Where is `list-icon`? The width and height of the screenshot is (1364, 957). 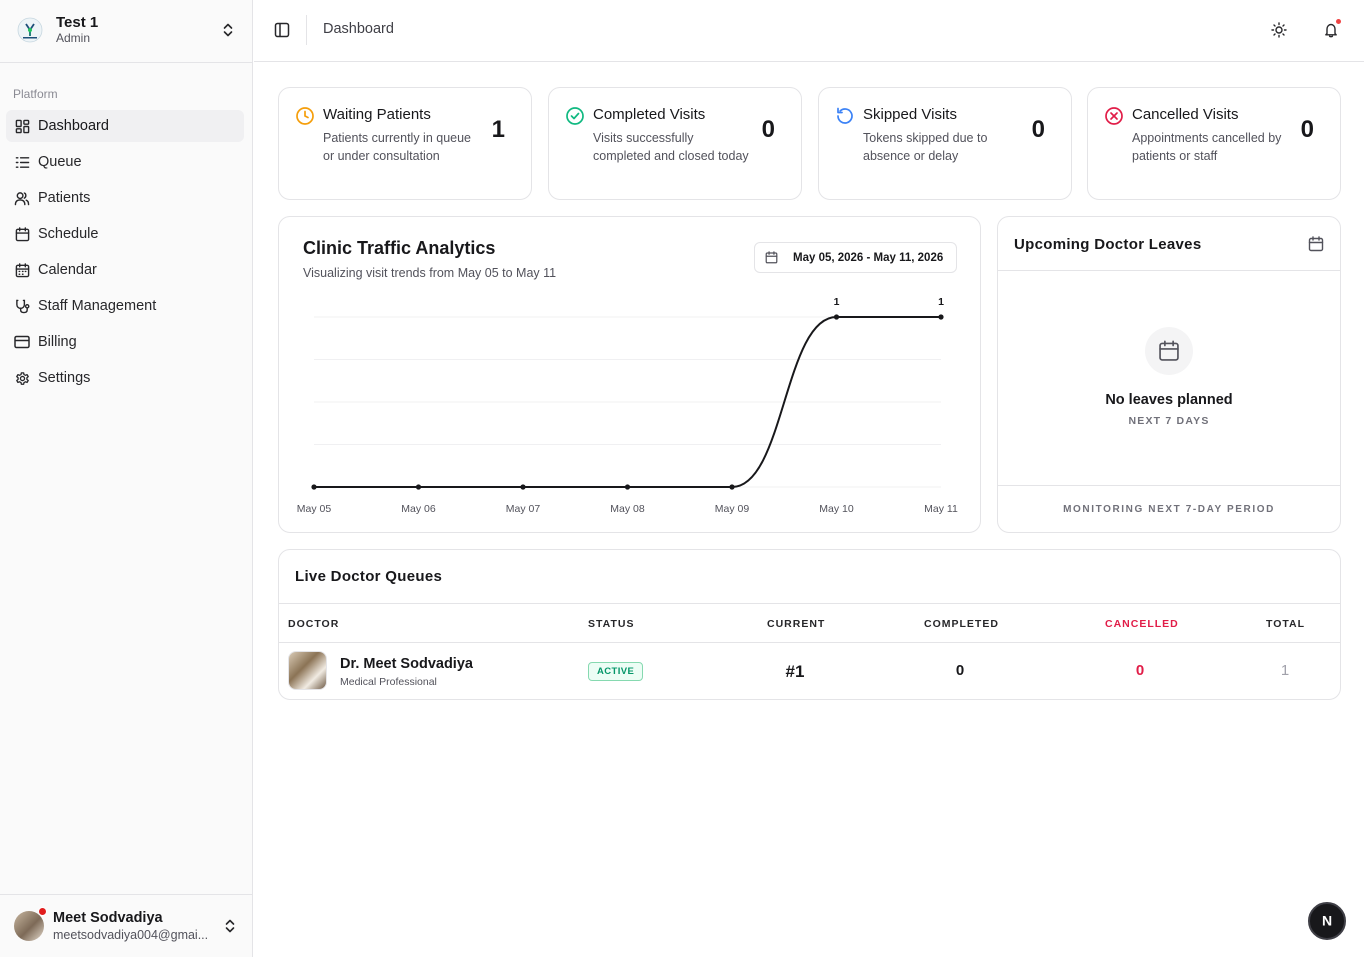 list-icon is located at coordinates (22, 162).